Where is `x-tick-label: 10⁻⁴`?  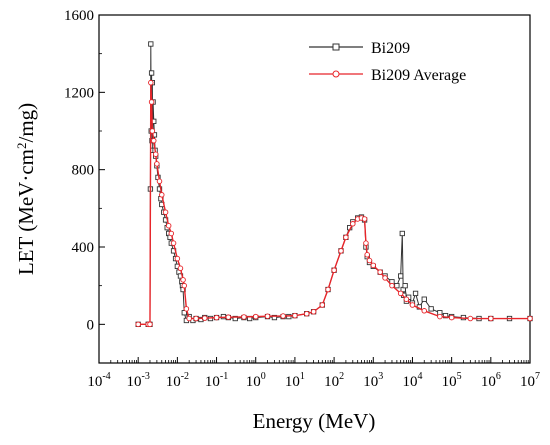
x-tick-label: 10⁻⁴ is located at coordinates (98, 380).